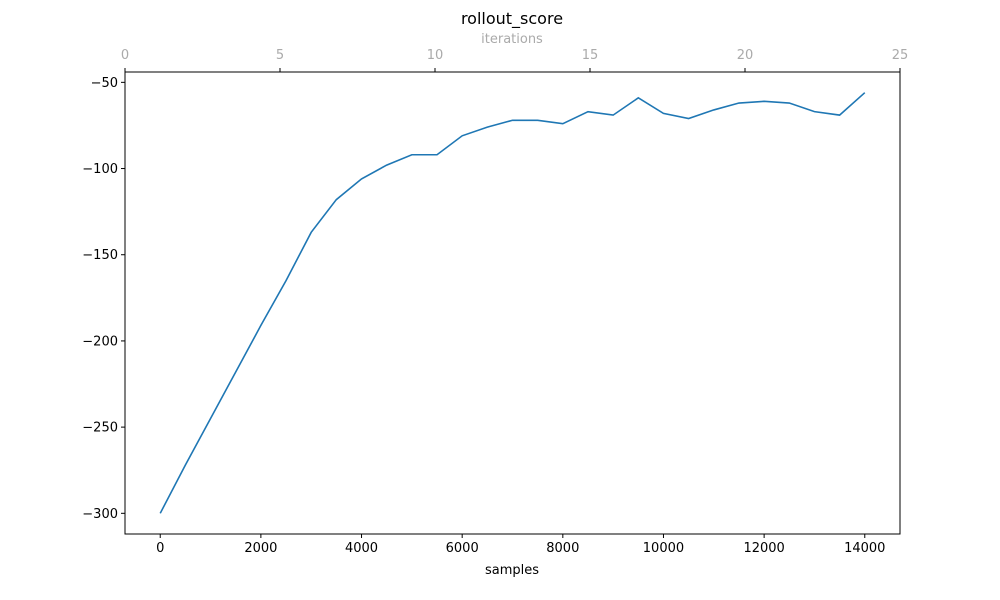  What do you see at coordinates (260, 548) in the screenshot?
I see `bottom-tick-label: 2000` at bounding box center [260, 548].